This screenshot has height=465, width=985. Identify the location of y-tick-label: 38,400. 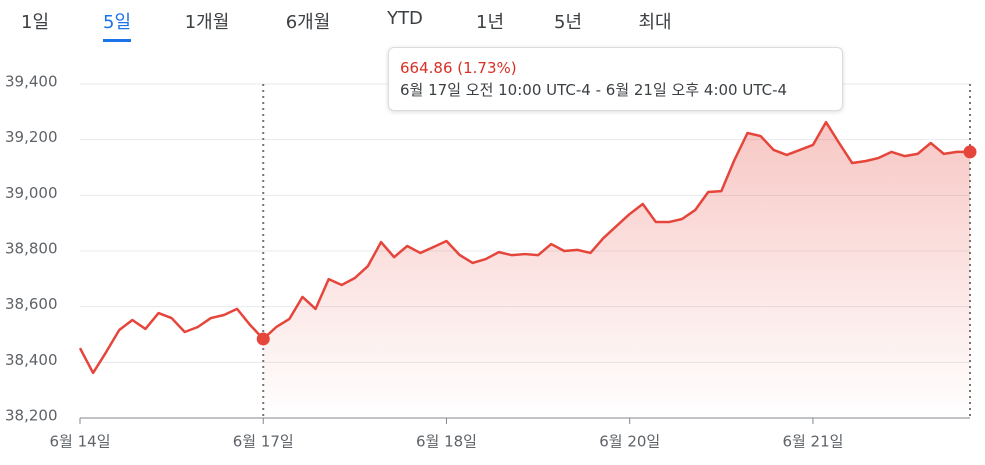
(31, 360).